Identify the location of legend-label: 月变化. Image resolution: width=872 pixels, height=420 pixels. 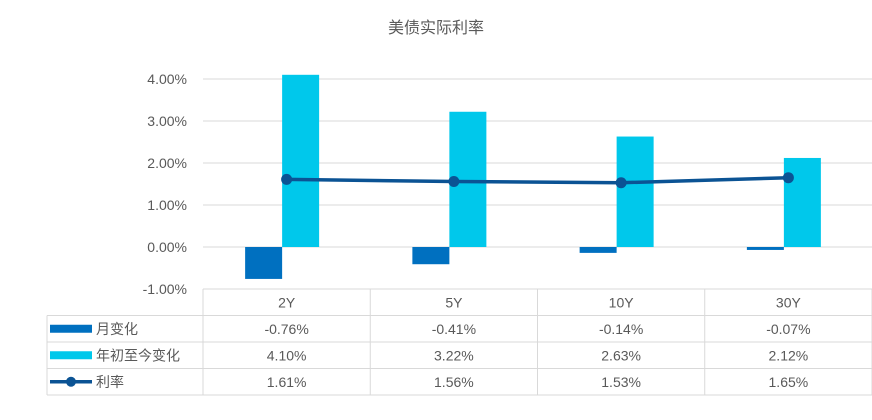
(117, 329).